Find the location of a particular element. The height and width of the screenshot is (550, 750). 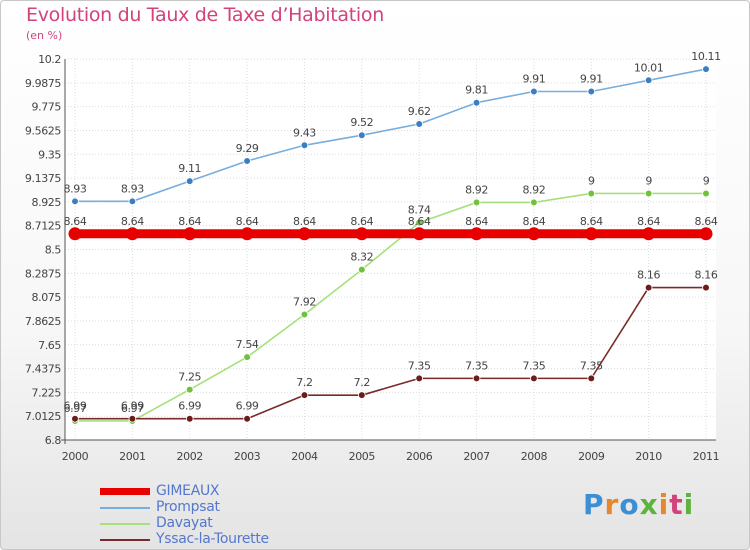

data-label: 6.97 is located at coordinates (75, 408).